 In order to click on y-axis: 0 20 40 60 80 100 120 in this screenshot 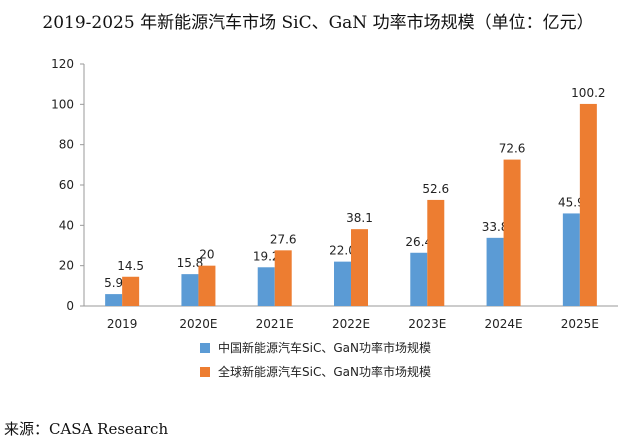, I will do `click(68, 185)`.